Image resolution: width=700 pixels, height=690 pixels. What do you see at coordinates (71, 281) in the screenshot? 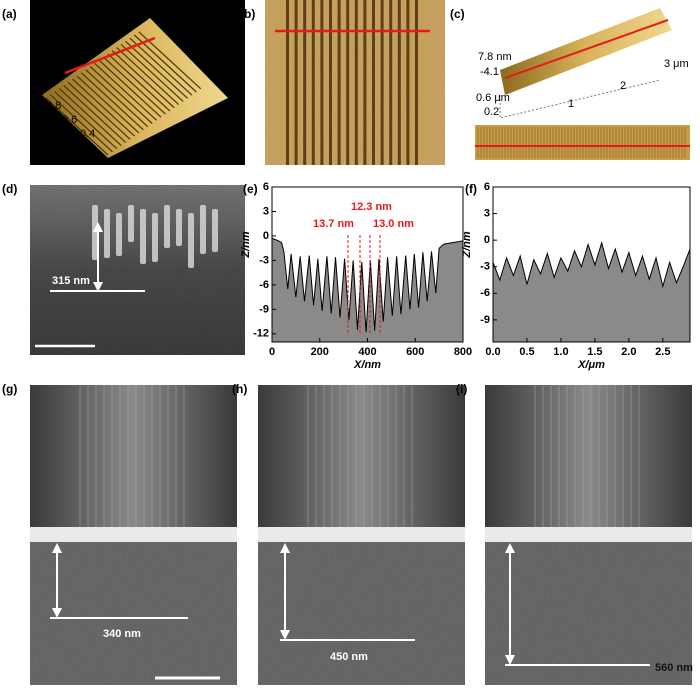
I see `scale-label: 315 nm` at bounding box center [71, 281].